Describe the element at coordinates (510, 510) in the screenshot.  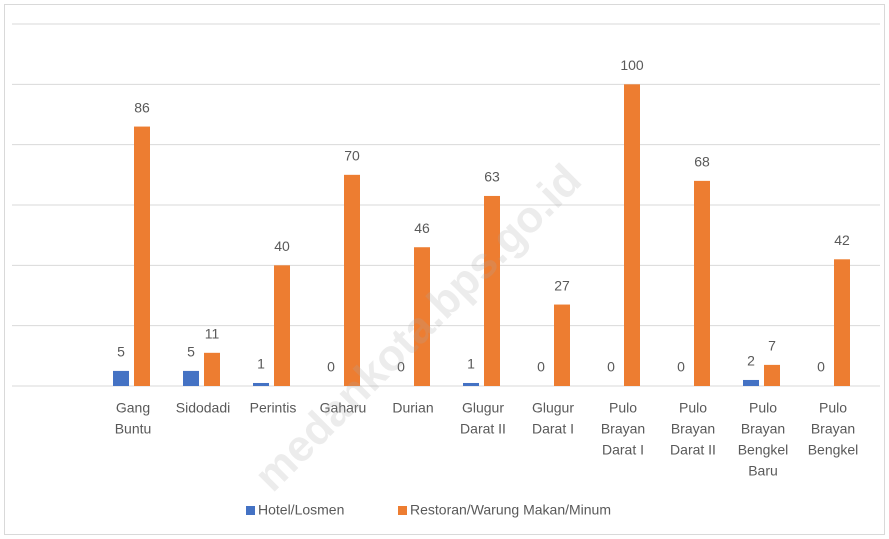
I see `legend-label: Restoran/Warung Makan/Minum` at that location.